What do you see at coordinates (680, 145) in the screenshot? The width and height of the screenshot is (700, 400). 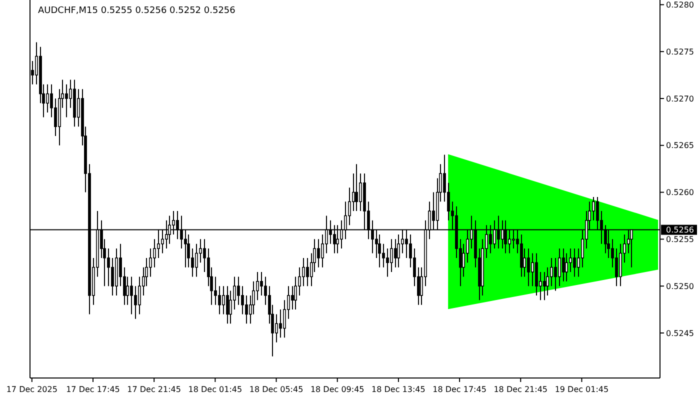 I see `y-tick-label: 0.5265` at bounding box center [680, 145].